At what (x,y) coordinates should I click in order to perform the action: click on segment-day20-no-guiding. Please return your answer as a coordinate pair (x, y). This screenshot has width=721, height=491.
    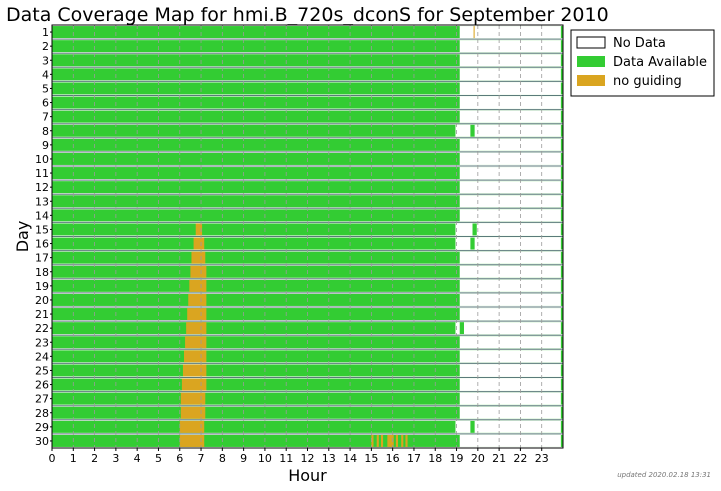
    Looking at the image, I should click on (197, 299).